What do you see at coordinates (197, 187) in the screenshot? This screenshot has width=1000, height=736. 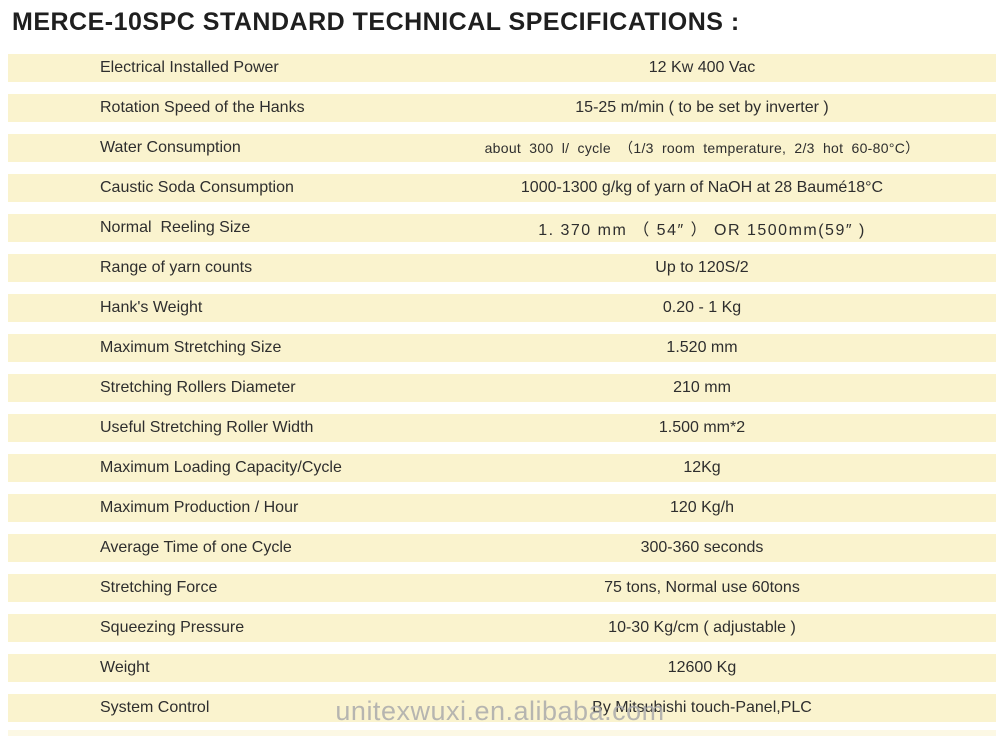 I see `spec-label: Caustic Soda Consumption` at bounding box center [197, 187].